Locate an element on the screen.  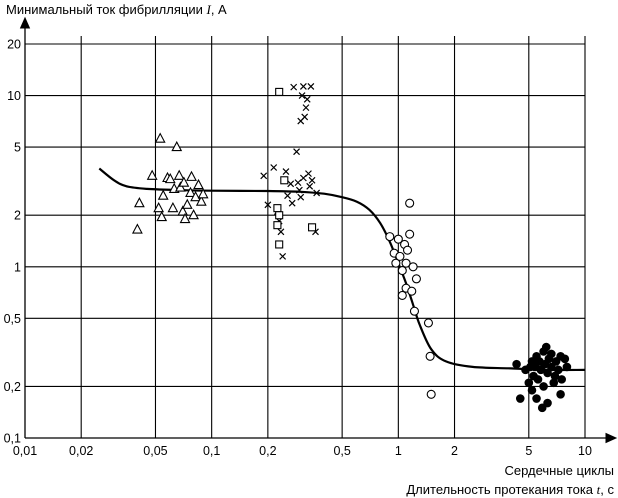
y-tick-label: 1 is located at coordinates (17, 267).